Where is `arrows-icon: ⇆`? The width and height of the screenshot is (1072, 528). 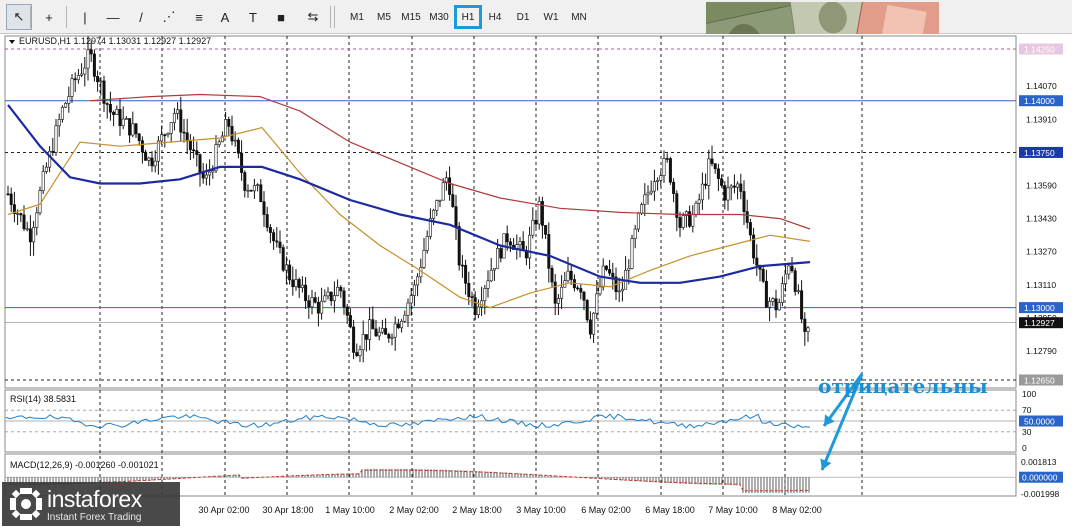
arrows-icon: ⇆ is located at coordinates (313, 16).